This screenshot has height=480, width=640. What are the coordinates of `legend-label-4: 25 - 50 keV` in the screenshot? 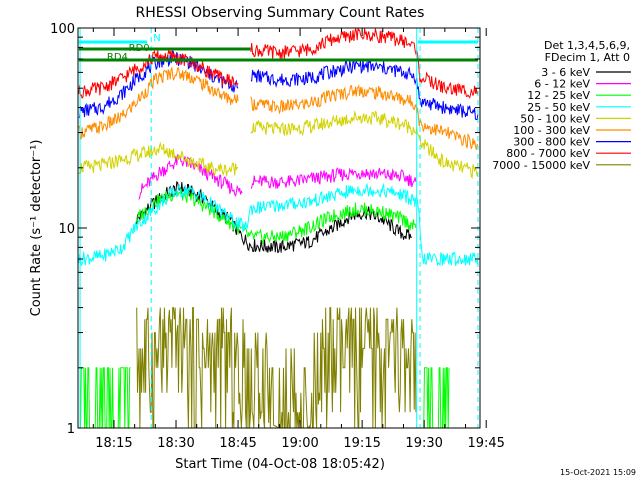 It's located at (558, 107).